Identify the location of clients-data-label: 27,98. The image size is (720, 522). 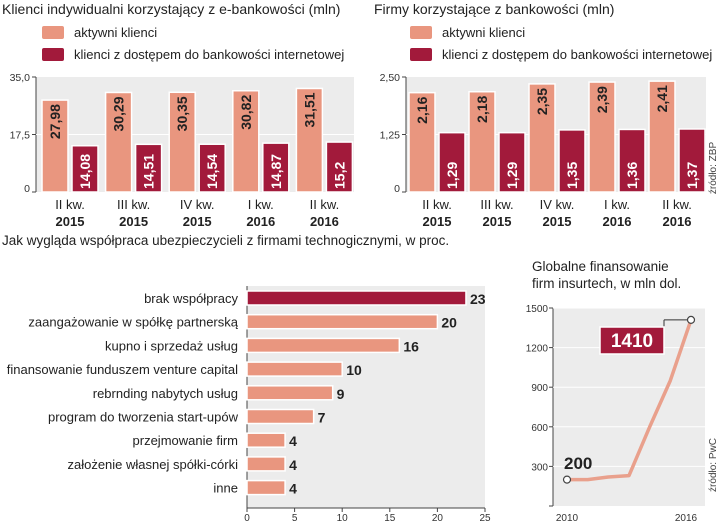
(55, 121).